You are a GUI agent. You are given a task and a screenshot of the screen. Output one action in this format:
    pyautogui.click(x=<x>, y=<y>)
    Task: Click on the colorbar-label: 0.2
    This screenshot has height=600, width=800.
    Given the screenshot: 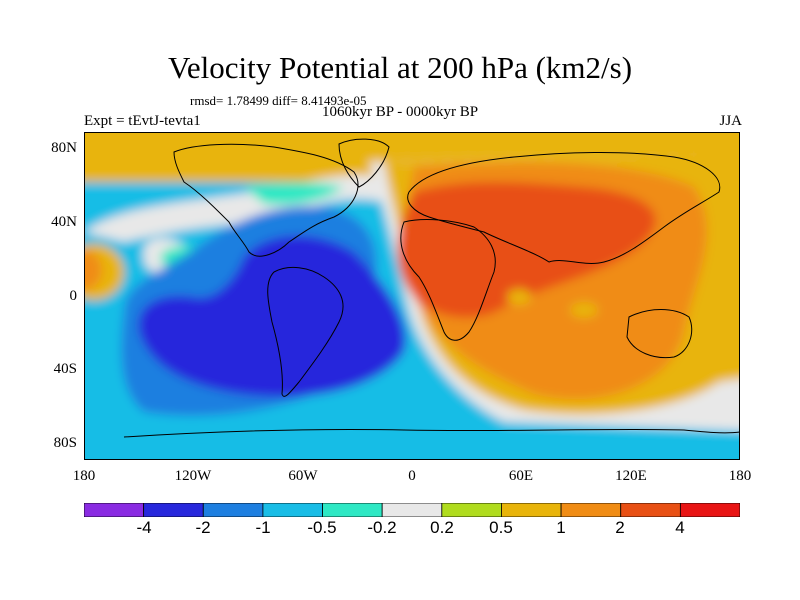 What is the action you would take?
    pyautogui.click(x=442, y=527)
    